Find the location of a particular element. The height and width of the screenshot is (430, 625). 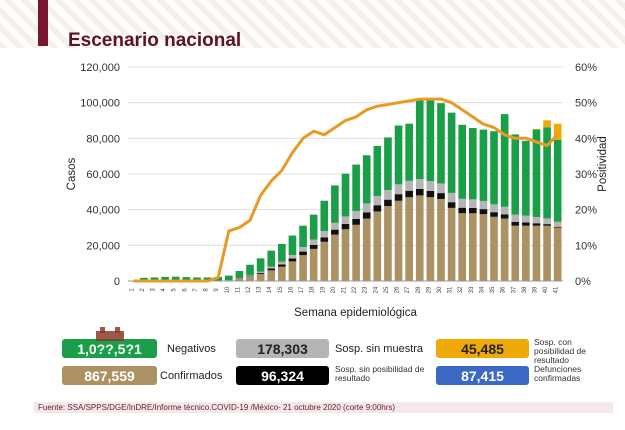

confirmados-label: Confirmados is located at coordinates (191, 376).